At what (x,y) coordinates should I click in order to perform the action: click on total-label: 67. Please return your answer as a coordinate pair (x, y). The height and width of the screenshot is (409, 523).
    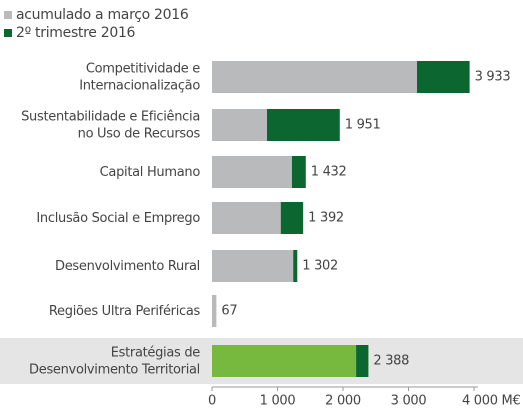
    Looking at the image, I should click on (229, 311).